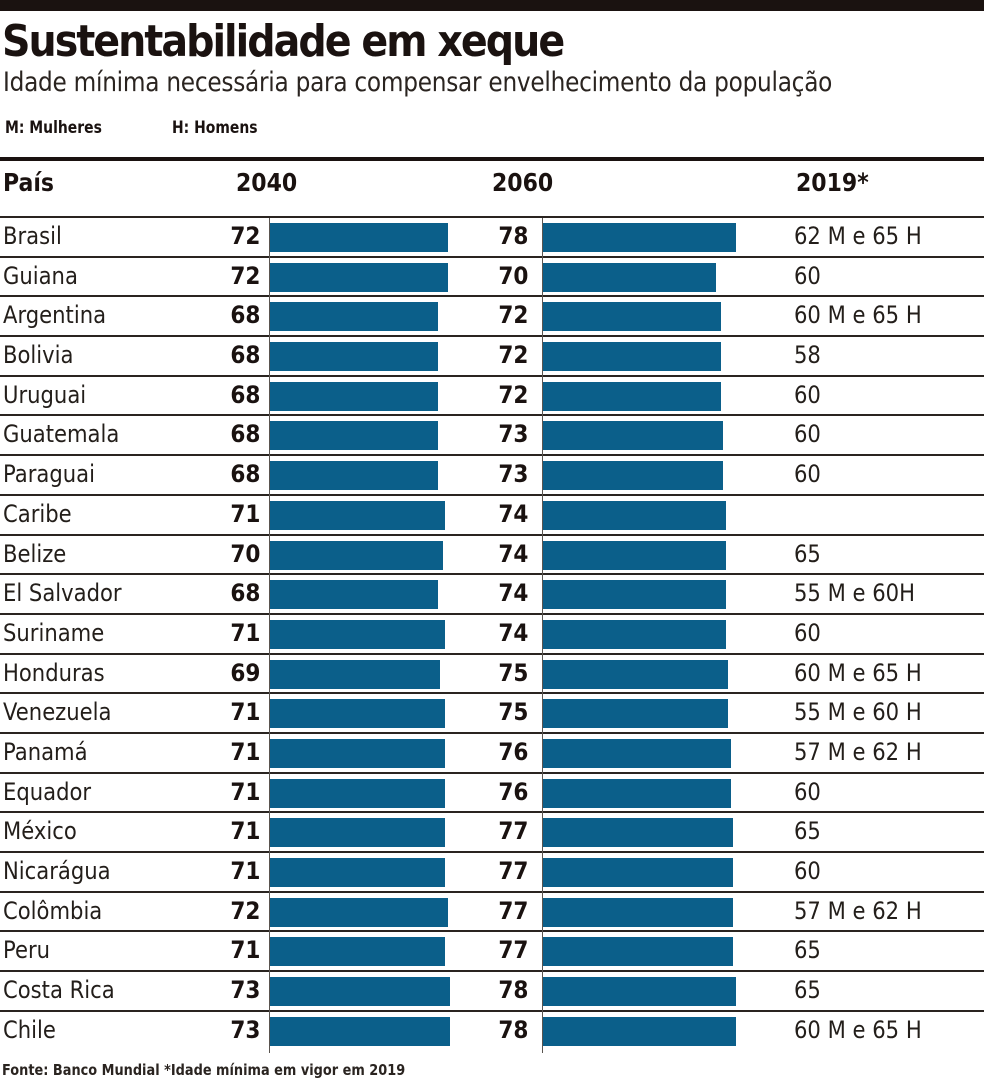  I want to click on country-label: Bolivia, so click(38, 355).